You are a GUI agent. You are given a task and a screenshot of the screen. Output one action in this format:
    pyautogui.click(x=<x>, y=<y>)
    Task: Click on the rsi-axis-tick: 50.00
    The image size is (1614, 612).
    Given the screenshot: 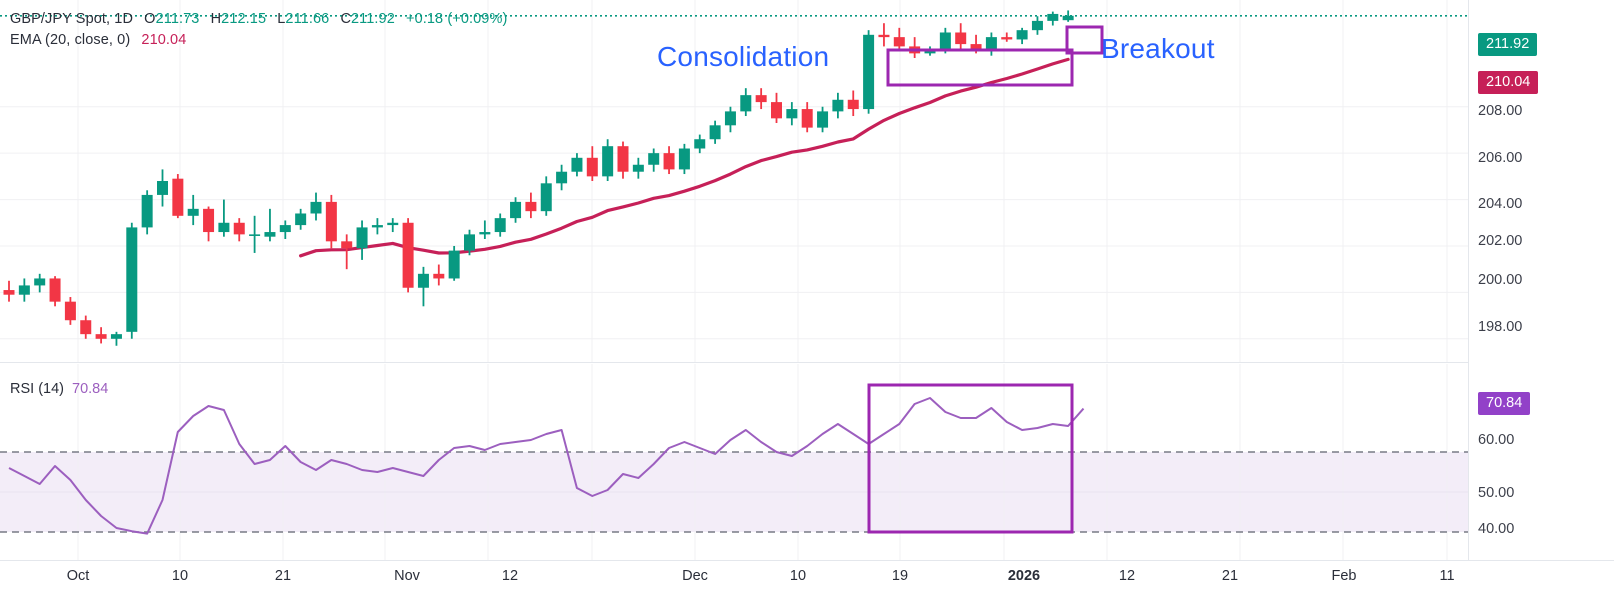 What is the action you would take?
    pyautogui.click(x=1496, y=493)
    